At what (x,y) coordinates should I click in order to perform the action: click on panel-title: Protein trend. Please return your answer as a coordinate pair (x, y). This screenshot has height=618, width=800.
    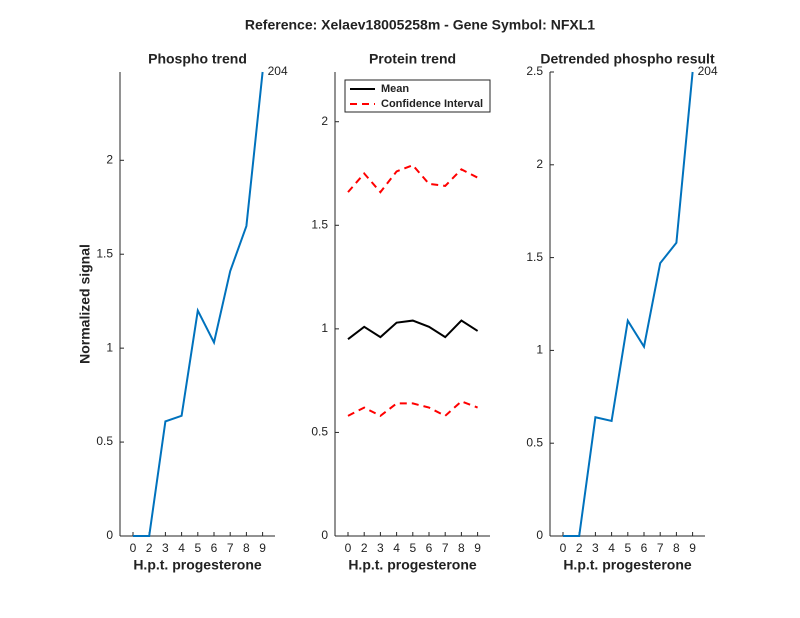
    Looking at the image, I should click on (412, 59).